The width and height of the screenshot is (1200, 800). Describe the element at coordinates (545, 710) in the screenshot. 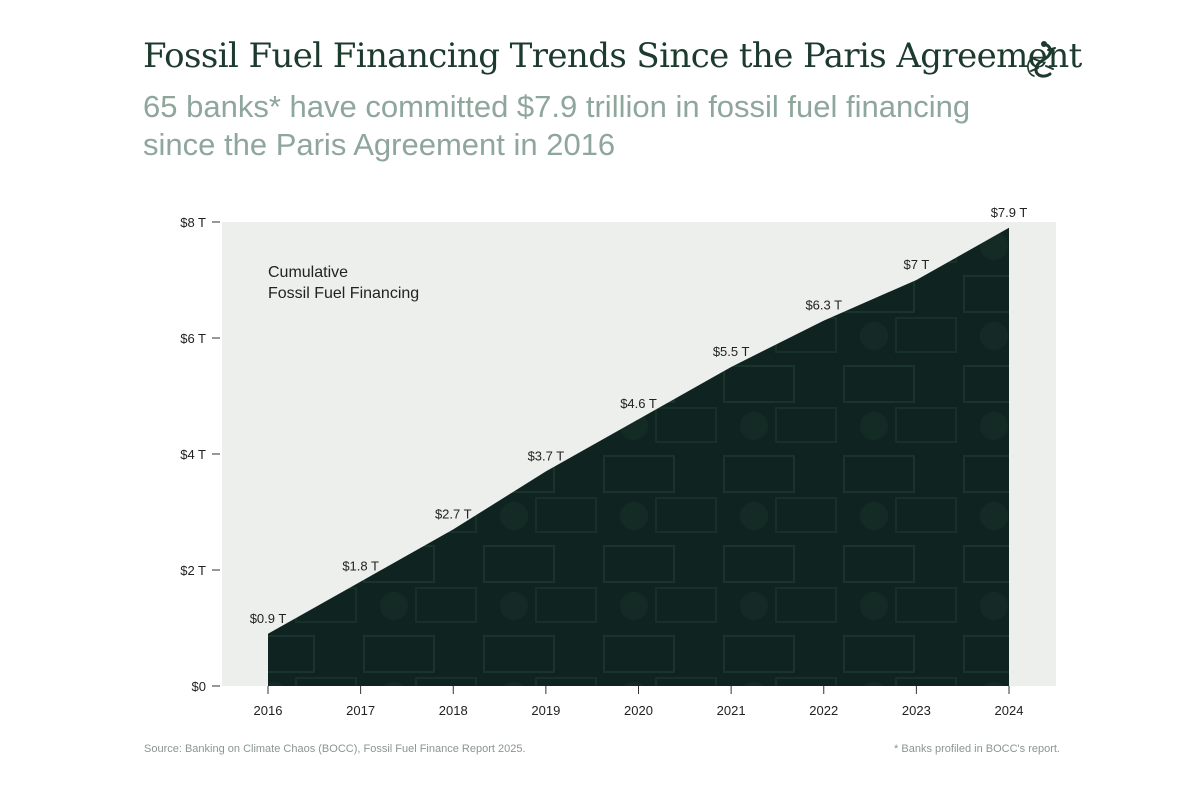

I see `x-tick-label: 2019` at that location.